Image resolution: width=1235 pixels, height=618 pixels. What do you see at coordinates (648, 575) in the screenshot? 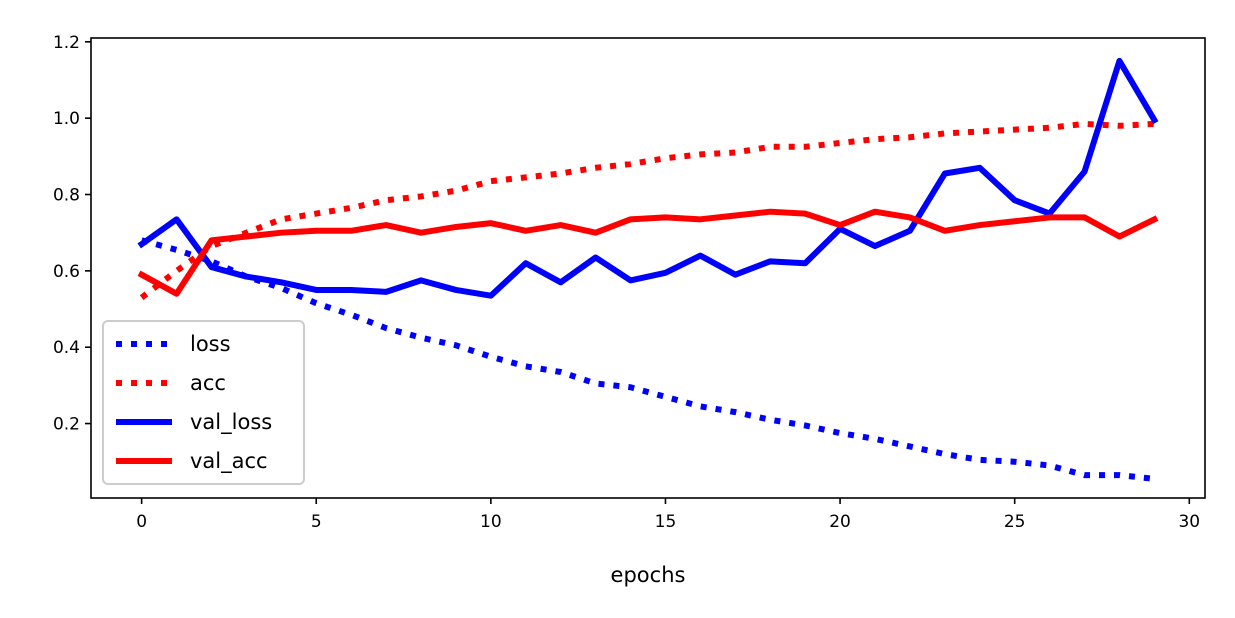
I see `x-axis-label: epochs` at bounding box center [648, 575].